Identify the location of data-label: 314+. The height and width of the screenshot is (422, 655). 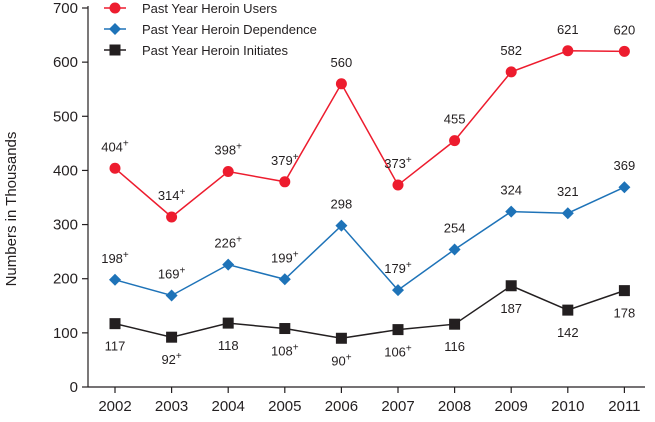
(172, 195).